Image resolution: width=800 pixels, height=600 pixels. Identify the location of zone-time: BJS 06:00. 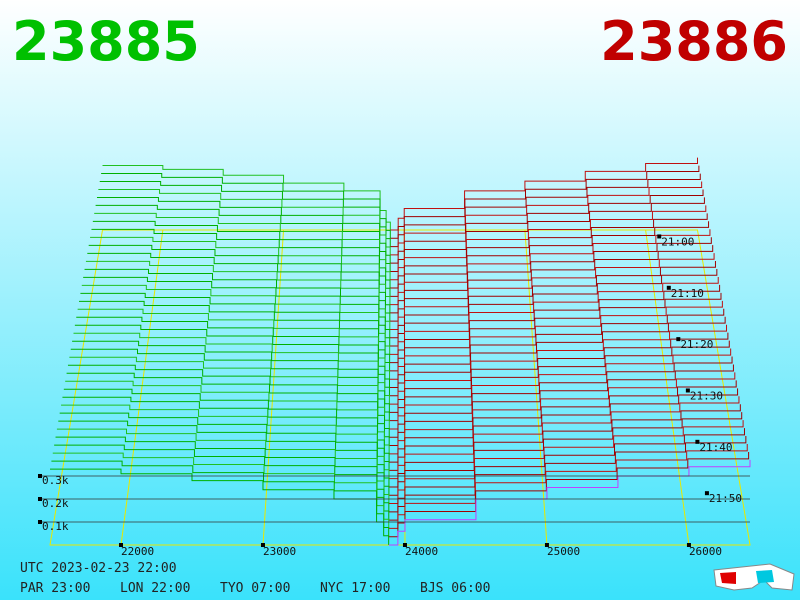
(455, 588).